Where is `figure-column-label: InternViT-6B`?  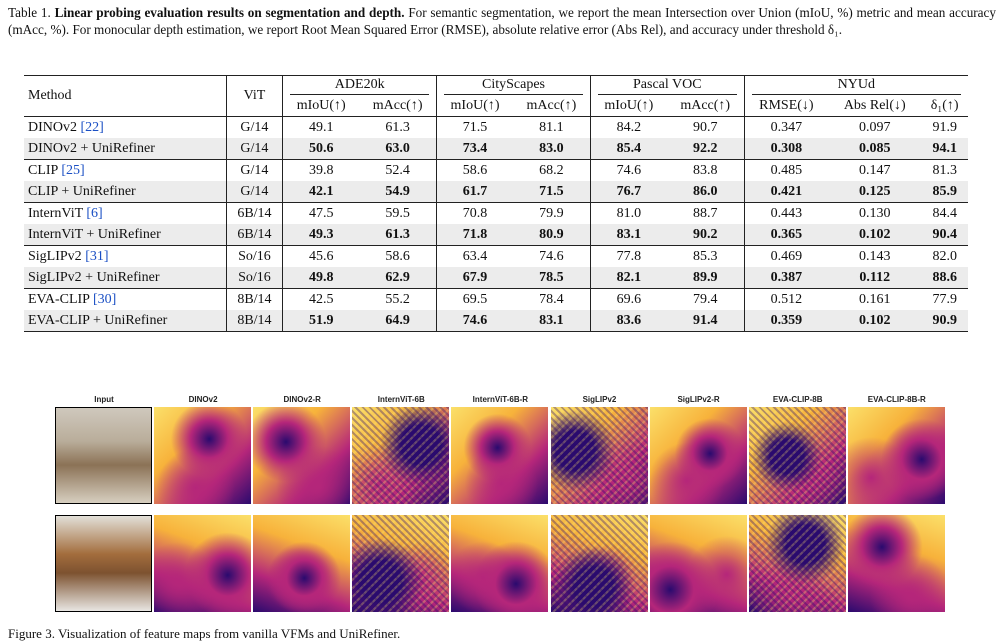
figure-column-label: InternViT-6B is located at coordinates (401, 399).